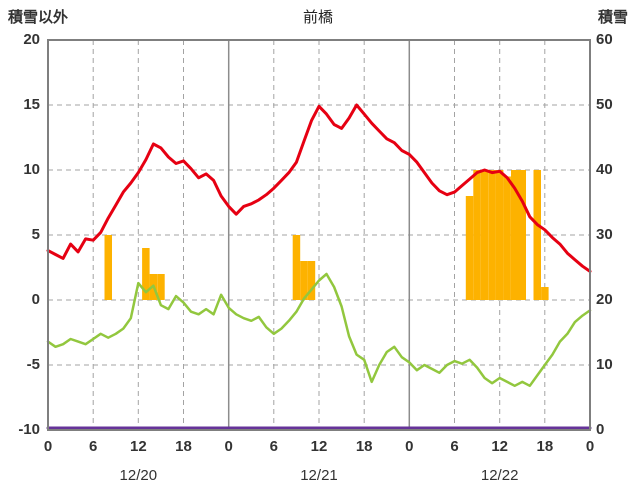  Describe the element at coordinates (604, 234) in the screenshot. I see `right-axis-tick: 30` at that location.